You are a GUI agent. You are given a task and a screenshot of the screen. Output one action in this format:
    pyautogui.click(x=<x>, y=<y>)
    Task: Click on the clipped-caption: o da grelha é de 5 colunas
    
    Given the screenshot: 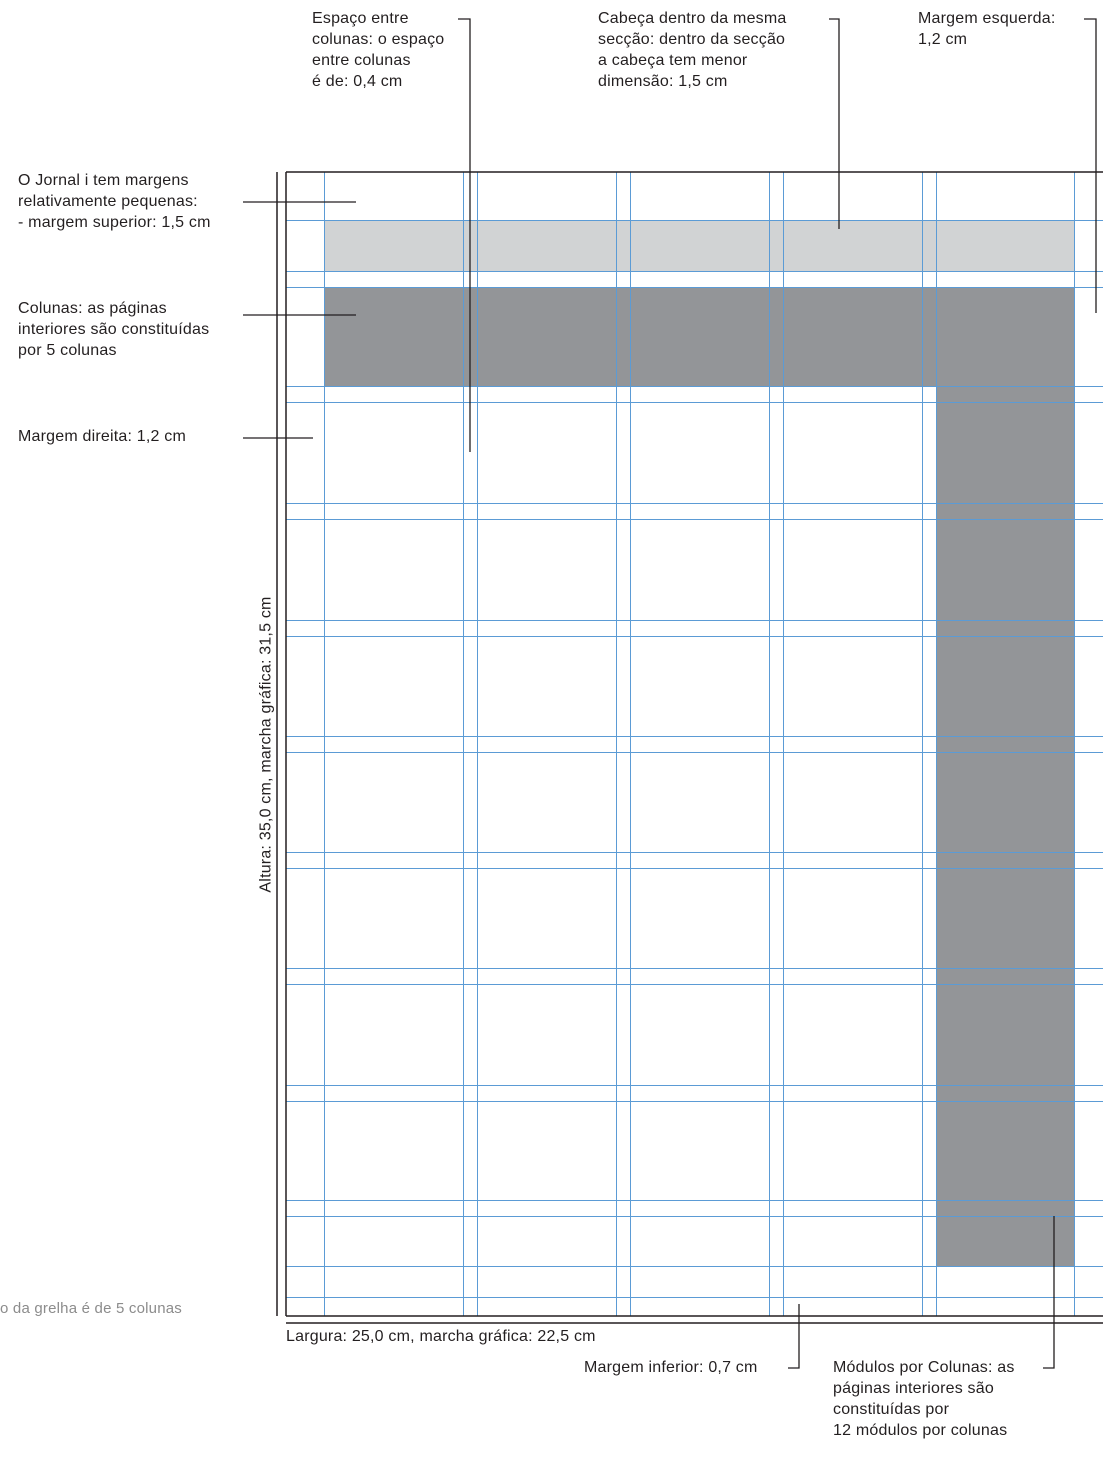 What is the action you would take?
    pyautogui.click(x=91, y=1308)
    